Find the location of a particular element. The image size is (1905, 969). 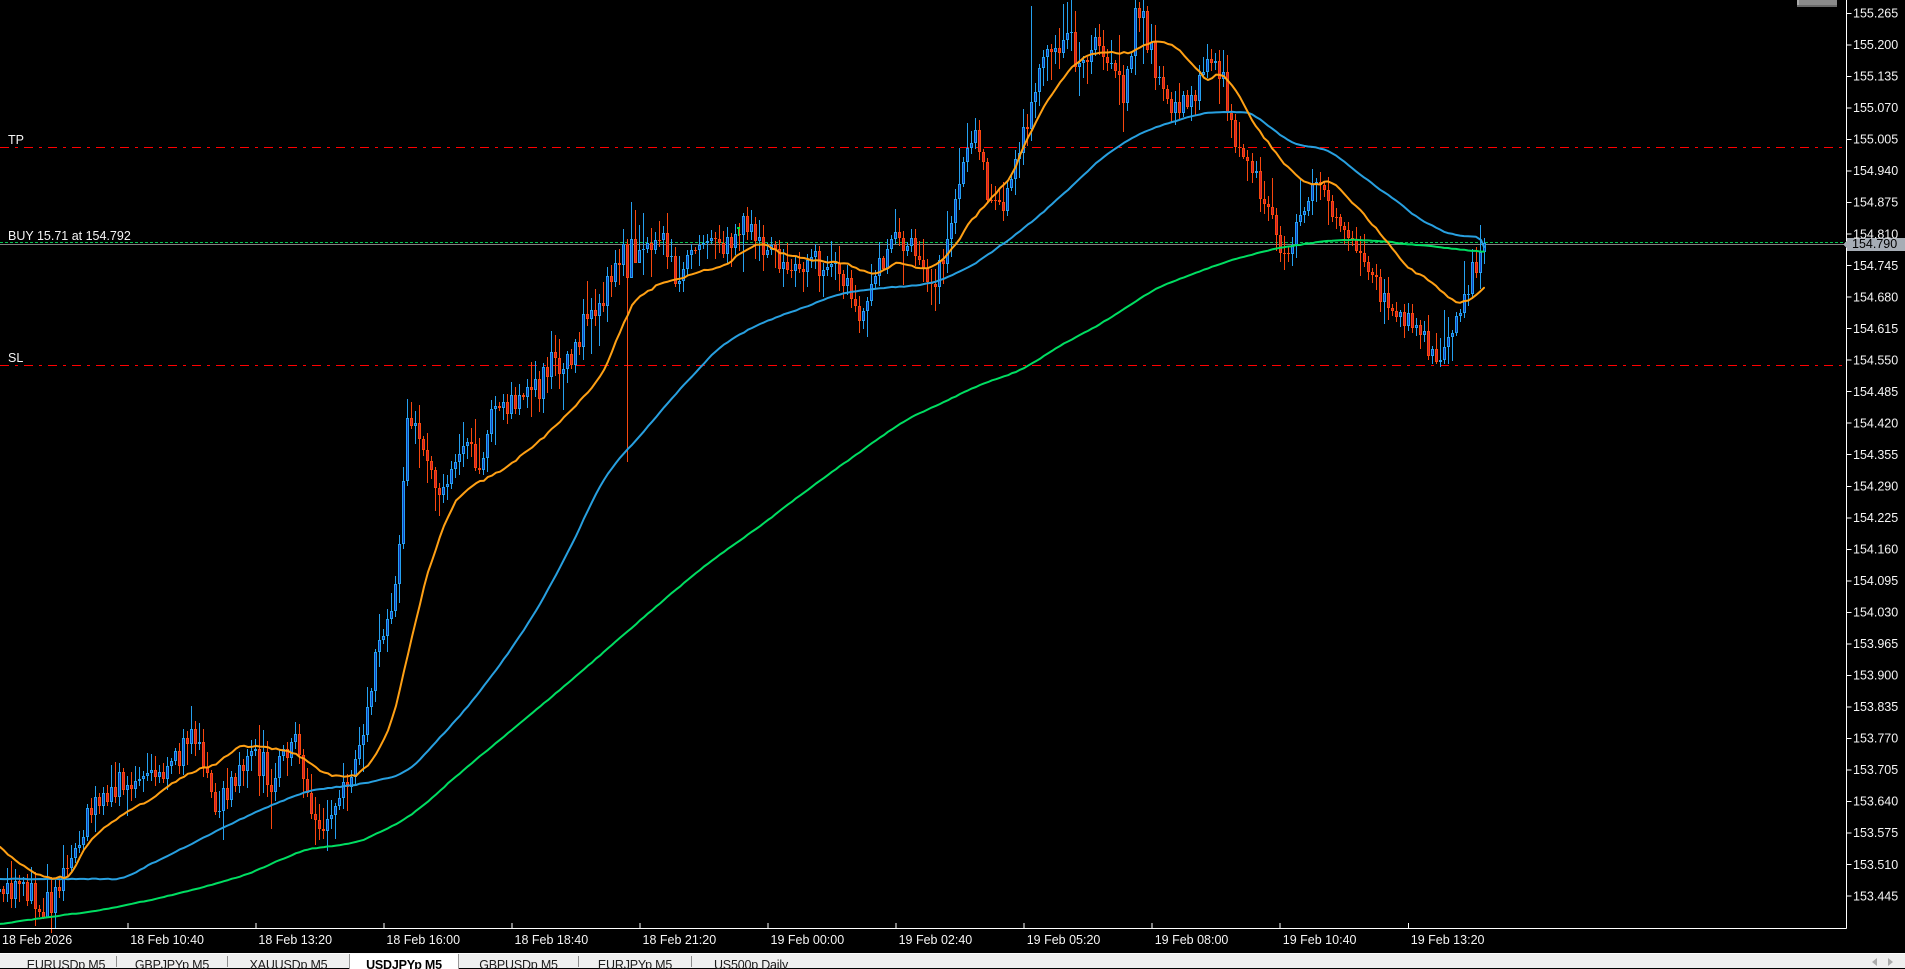

svg-text: BUY 15.71 at 154.792 is located at coordinates (69, 236).